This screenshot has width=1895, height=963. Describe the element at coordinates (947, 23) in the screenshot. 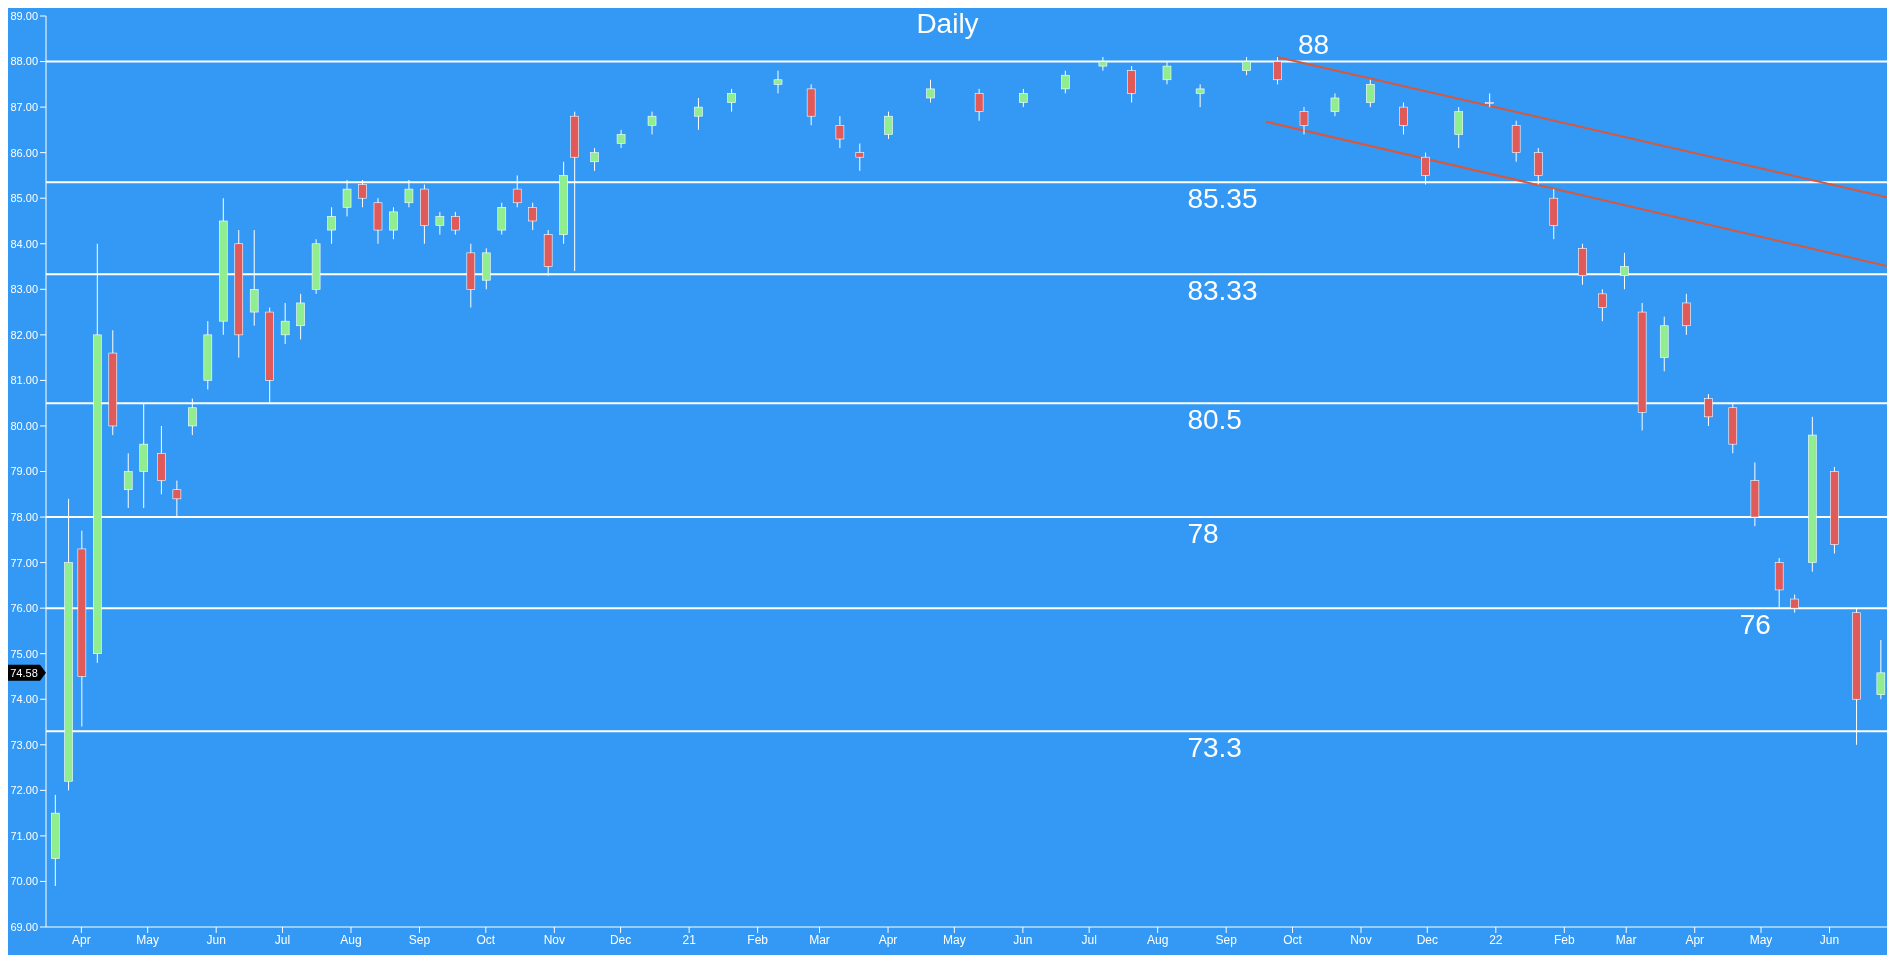

I see `chart-title: Daily` at that location.